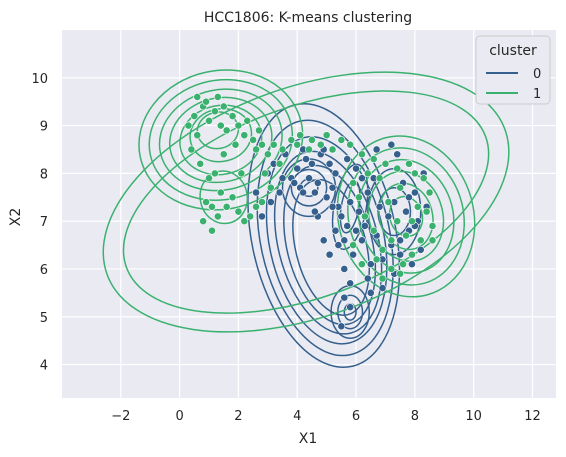 This screenshot has width=566, height=457. What do you see at coordinates (44, 270) in the screenshot?
I see `y-tick-label: 6` at bounding box center [44, 270].